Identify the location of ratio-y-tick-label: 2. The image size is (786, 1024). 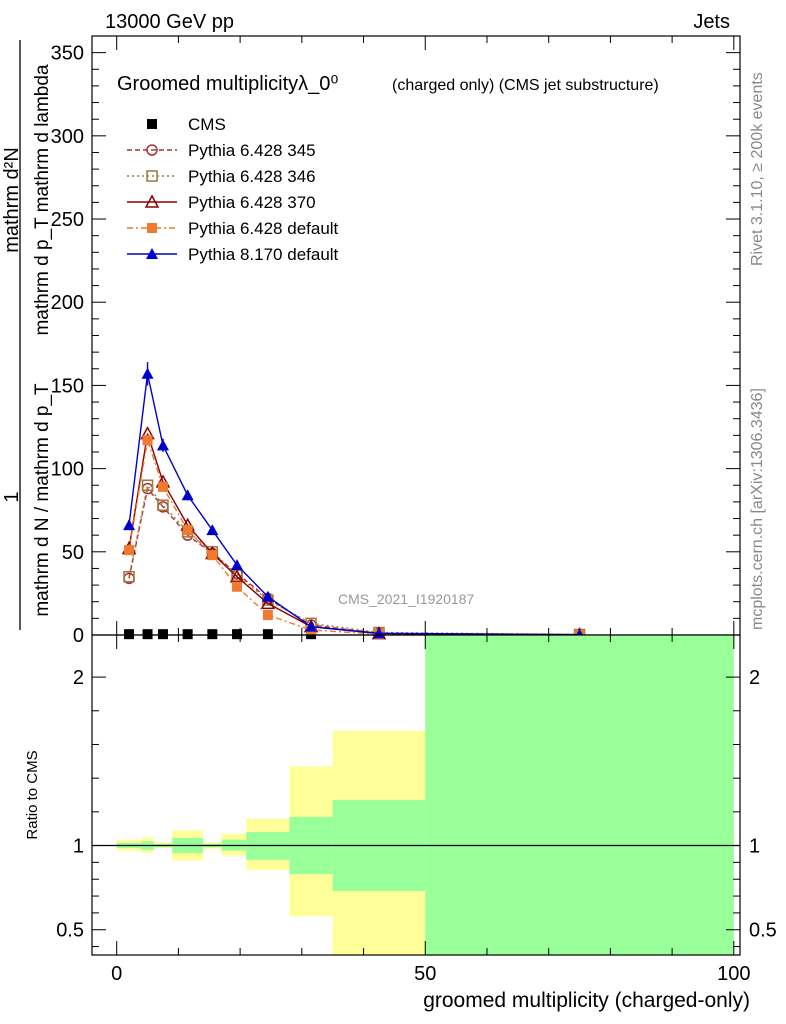
(78, 678).